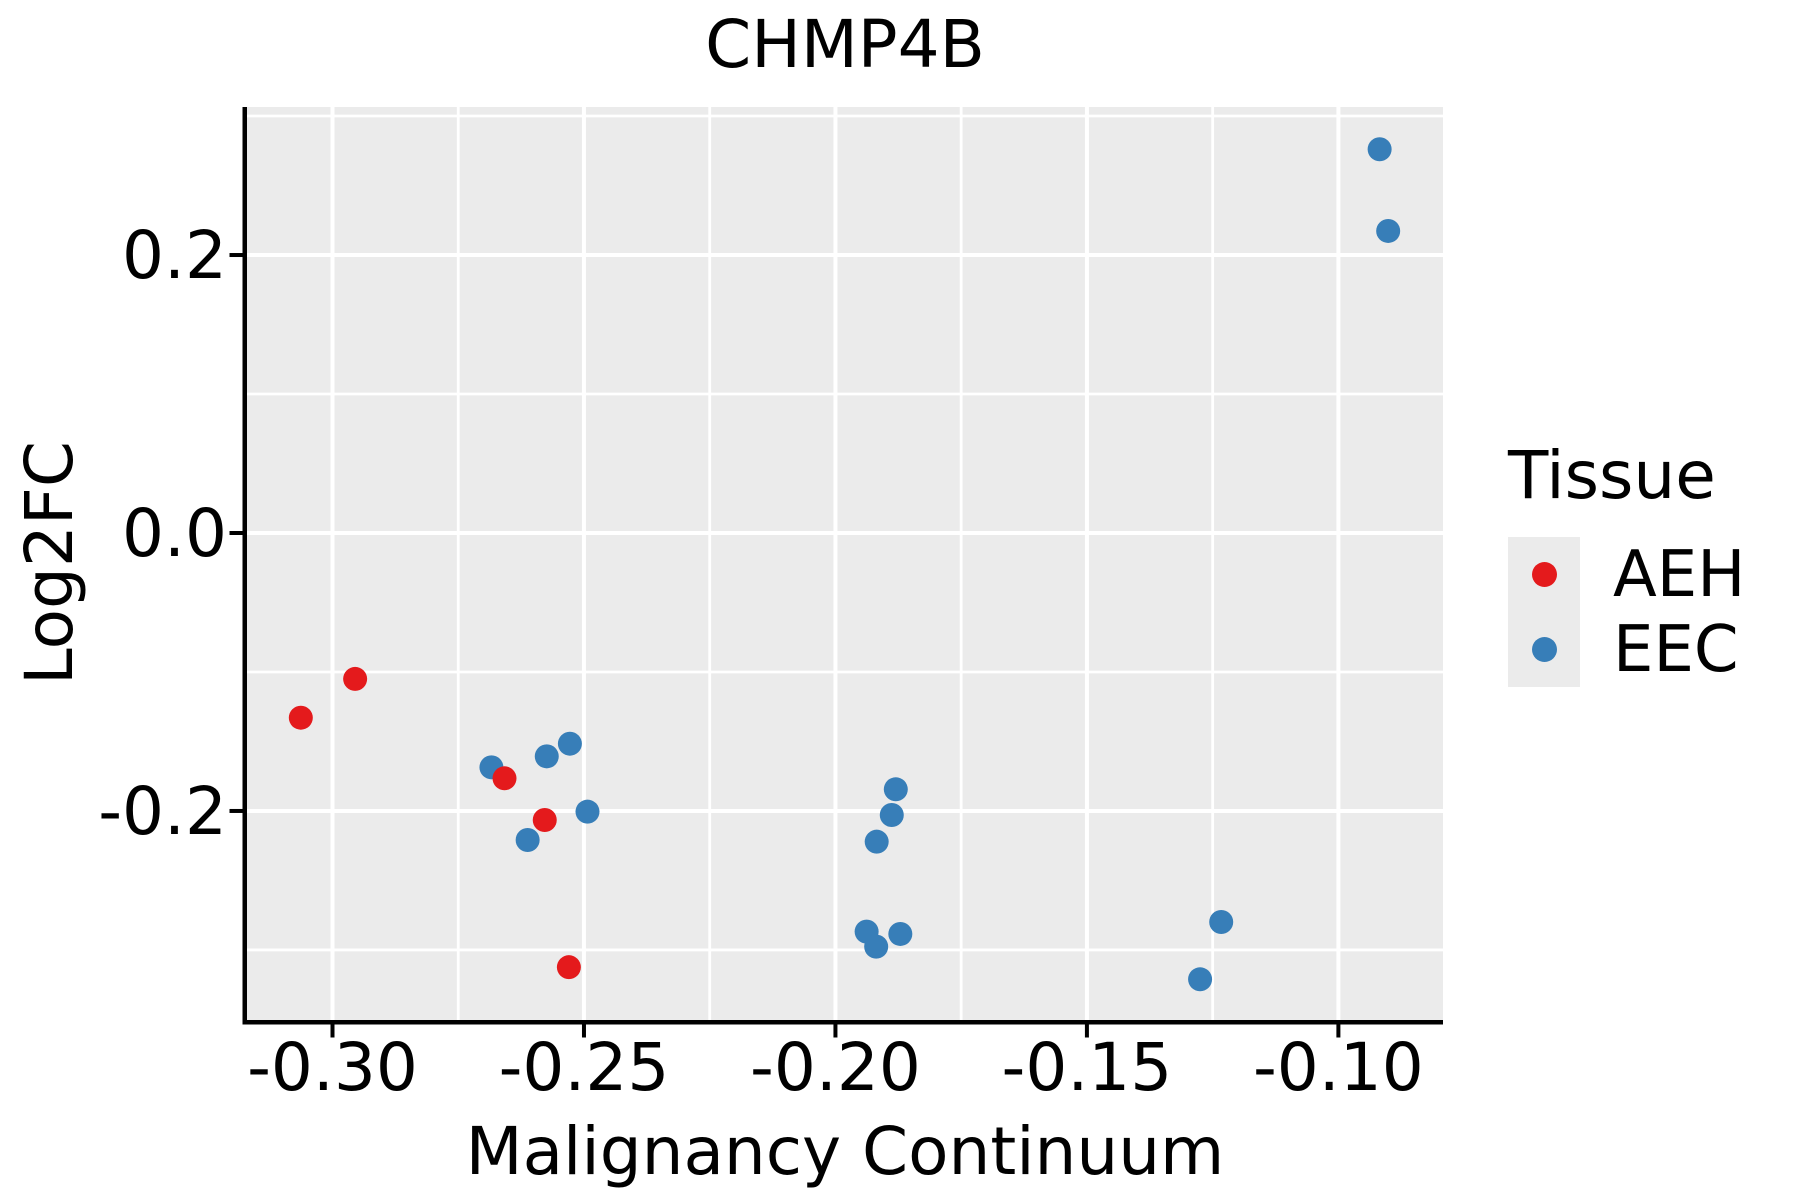 This screenshot has width=1800, height=1200. I want to click on legend-key-aeh, so click(1544, 574).